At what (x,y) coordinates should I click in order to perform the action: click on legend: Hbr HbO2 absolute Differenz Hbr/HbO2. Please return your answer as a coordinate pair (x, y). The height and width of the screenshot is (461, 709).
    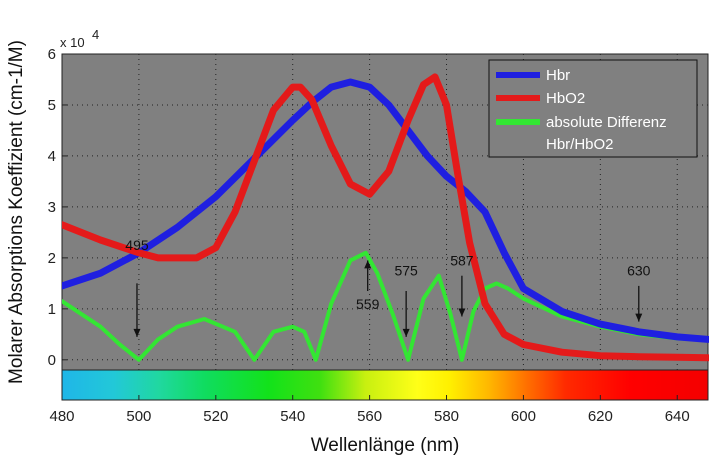
    Looking at the image, I should click on (593, 108).